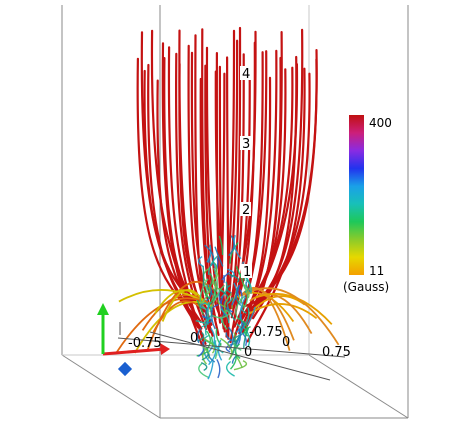  What do you see at coordinates (376, 271) in the screenshot?
I see `colorbar-min-label: 11` at bounding box center [376, 271].